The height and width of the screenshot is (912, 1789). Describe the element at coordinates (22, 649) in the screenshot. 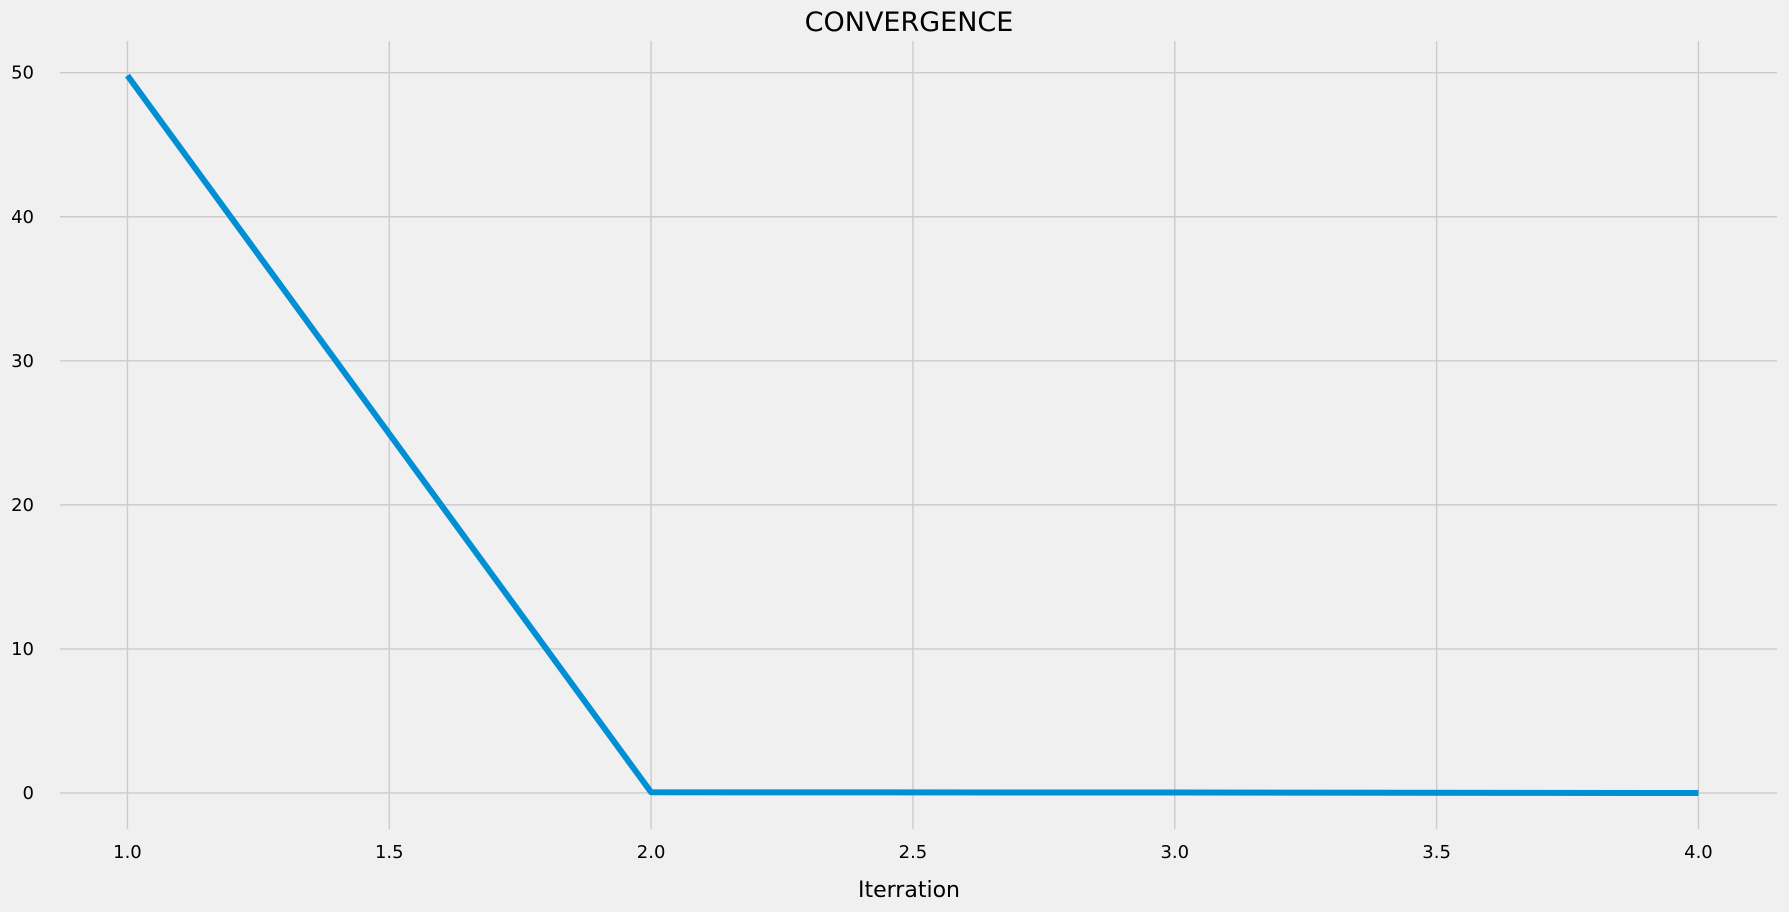

I see `y-tick-label: 10` at that location.